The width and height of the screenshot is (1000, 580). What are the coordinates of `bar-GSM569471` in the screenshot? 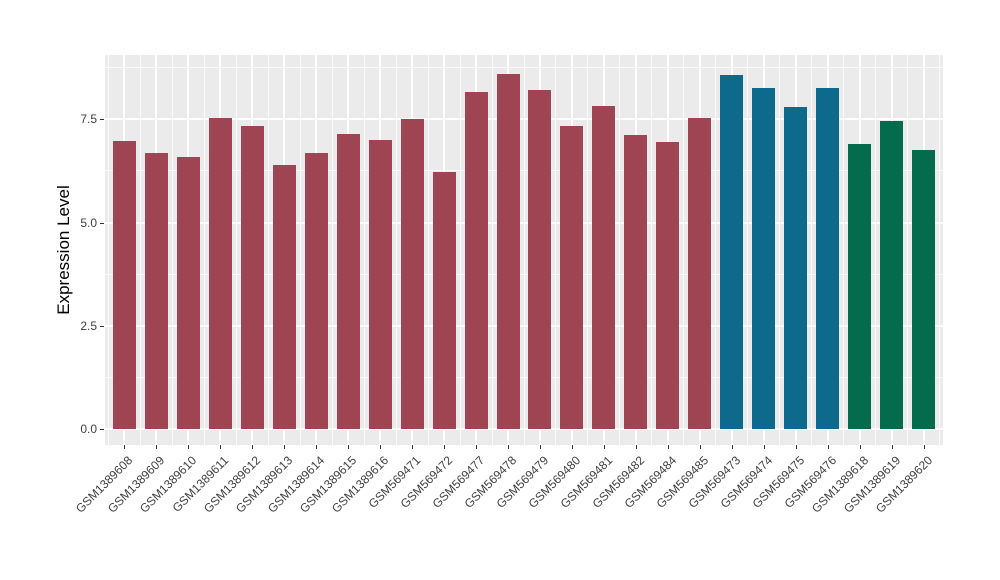 It's located at (412, 274).